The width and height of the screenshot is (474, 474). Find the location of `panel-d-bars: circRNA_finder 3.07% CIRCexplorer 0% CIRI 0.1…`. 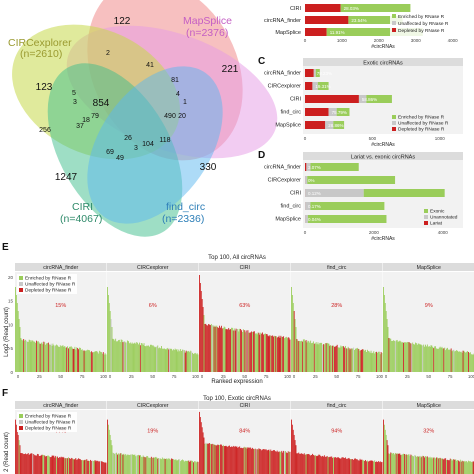

panel-d-bars: circRNA_finder 3.07% CIRCexplorer 0% CIRI 0.1… is located at coordinates (361, 202).